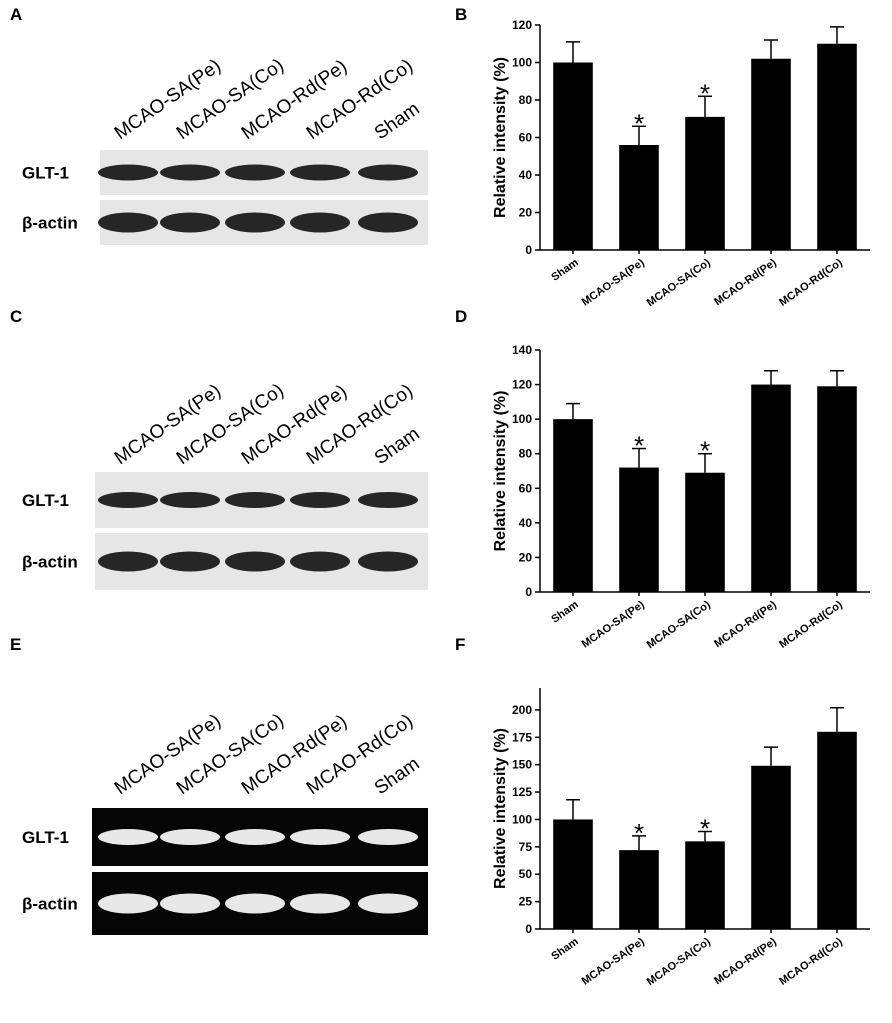 The width and height of the screenshot is (892, 1023). What do you see at coordinates (16, 316) in the screenshot?
I see `panel-label: C` at bounding box center [16, 316].